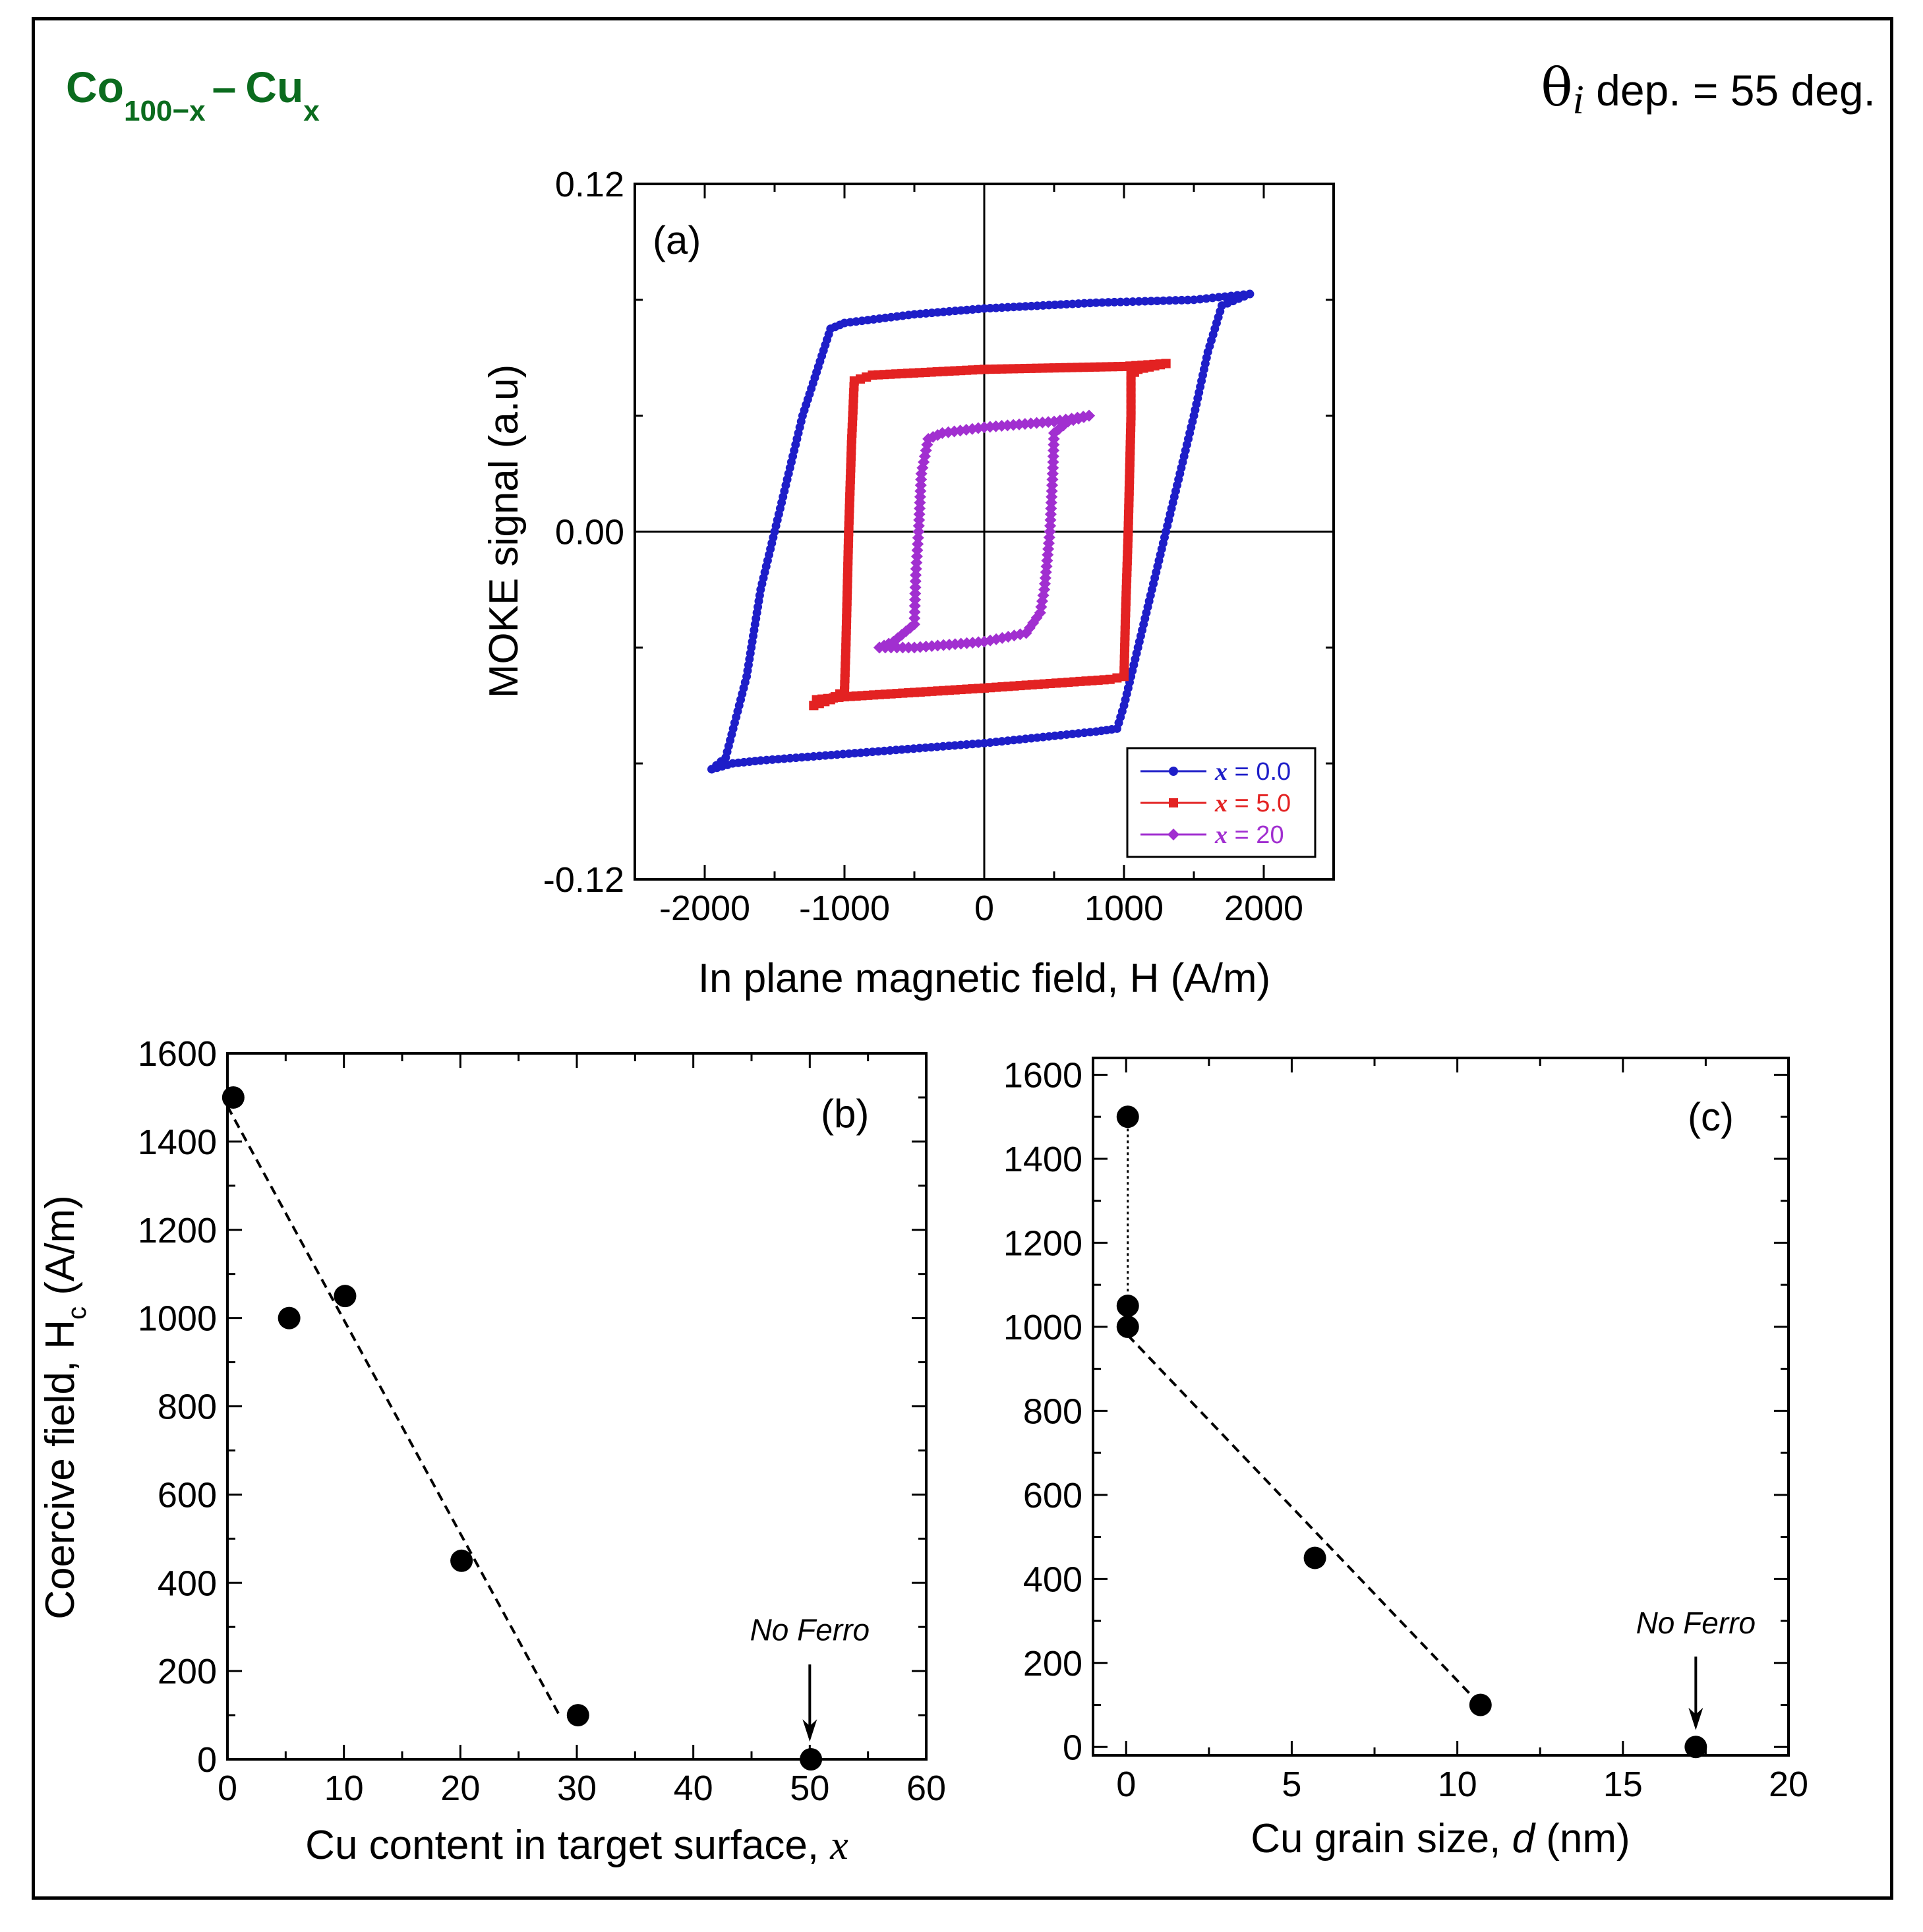 This screenshot has height=1932, width=1923. I want to click on panel-a-xtick-label: 1000, so click(1124, 908).